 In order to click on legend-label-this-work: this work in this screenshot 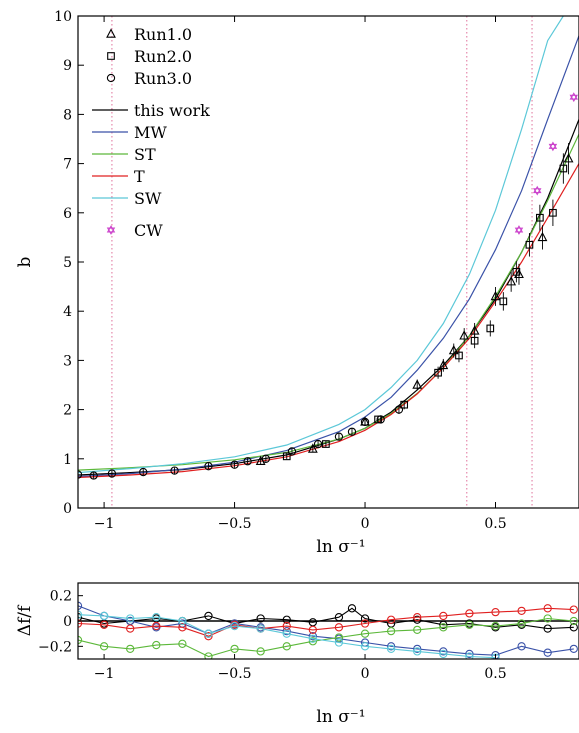, I will do `click(172, 110)`.